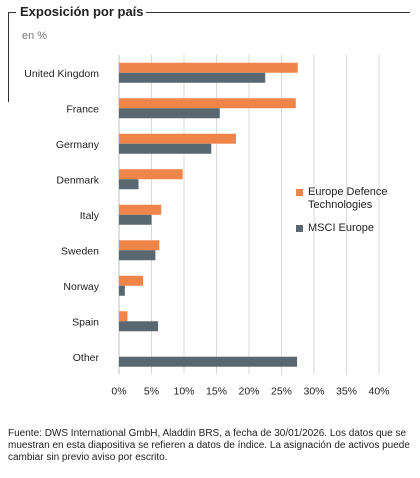  I want to click on x-tick-label: 10%, so click(183, 392).